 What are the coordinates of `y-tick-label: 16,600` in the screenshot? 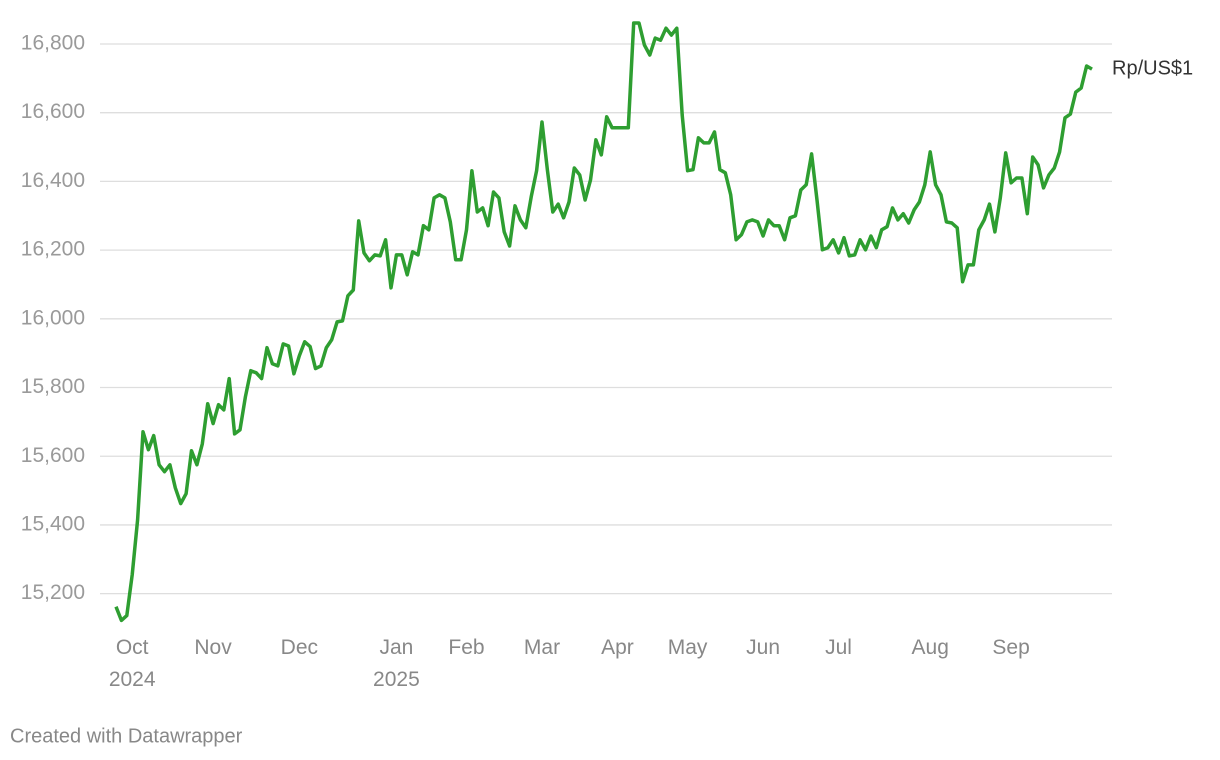 It's located at (53, 111).